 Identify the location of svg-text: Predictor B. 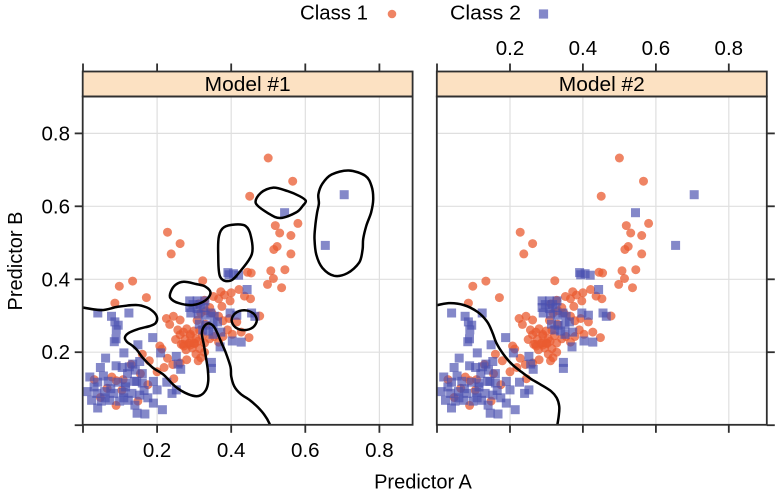
(16, 261).